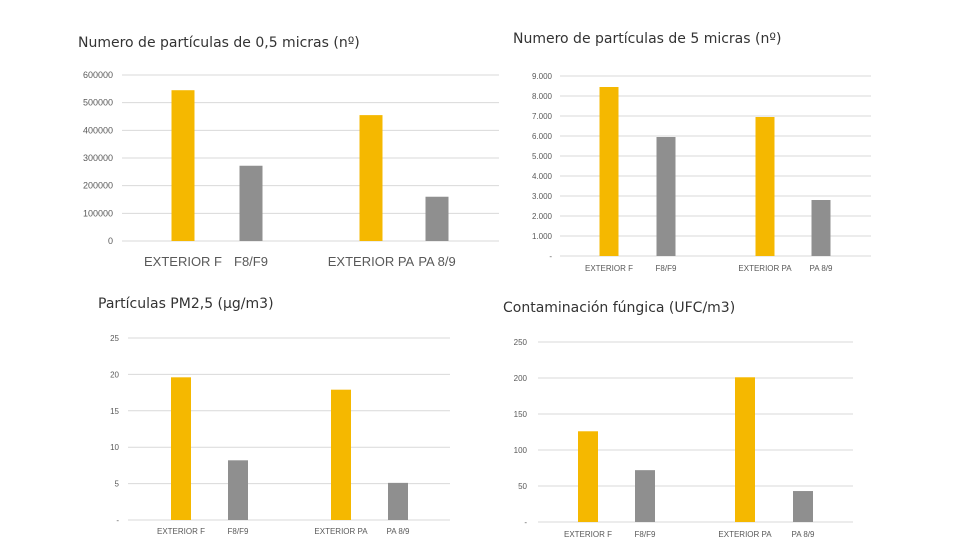 This screenshot has width=980, height=559. Describe the element at coordinates (522, 486) in the screenshot. I see `y-tick-label: 50` at that location.